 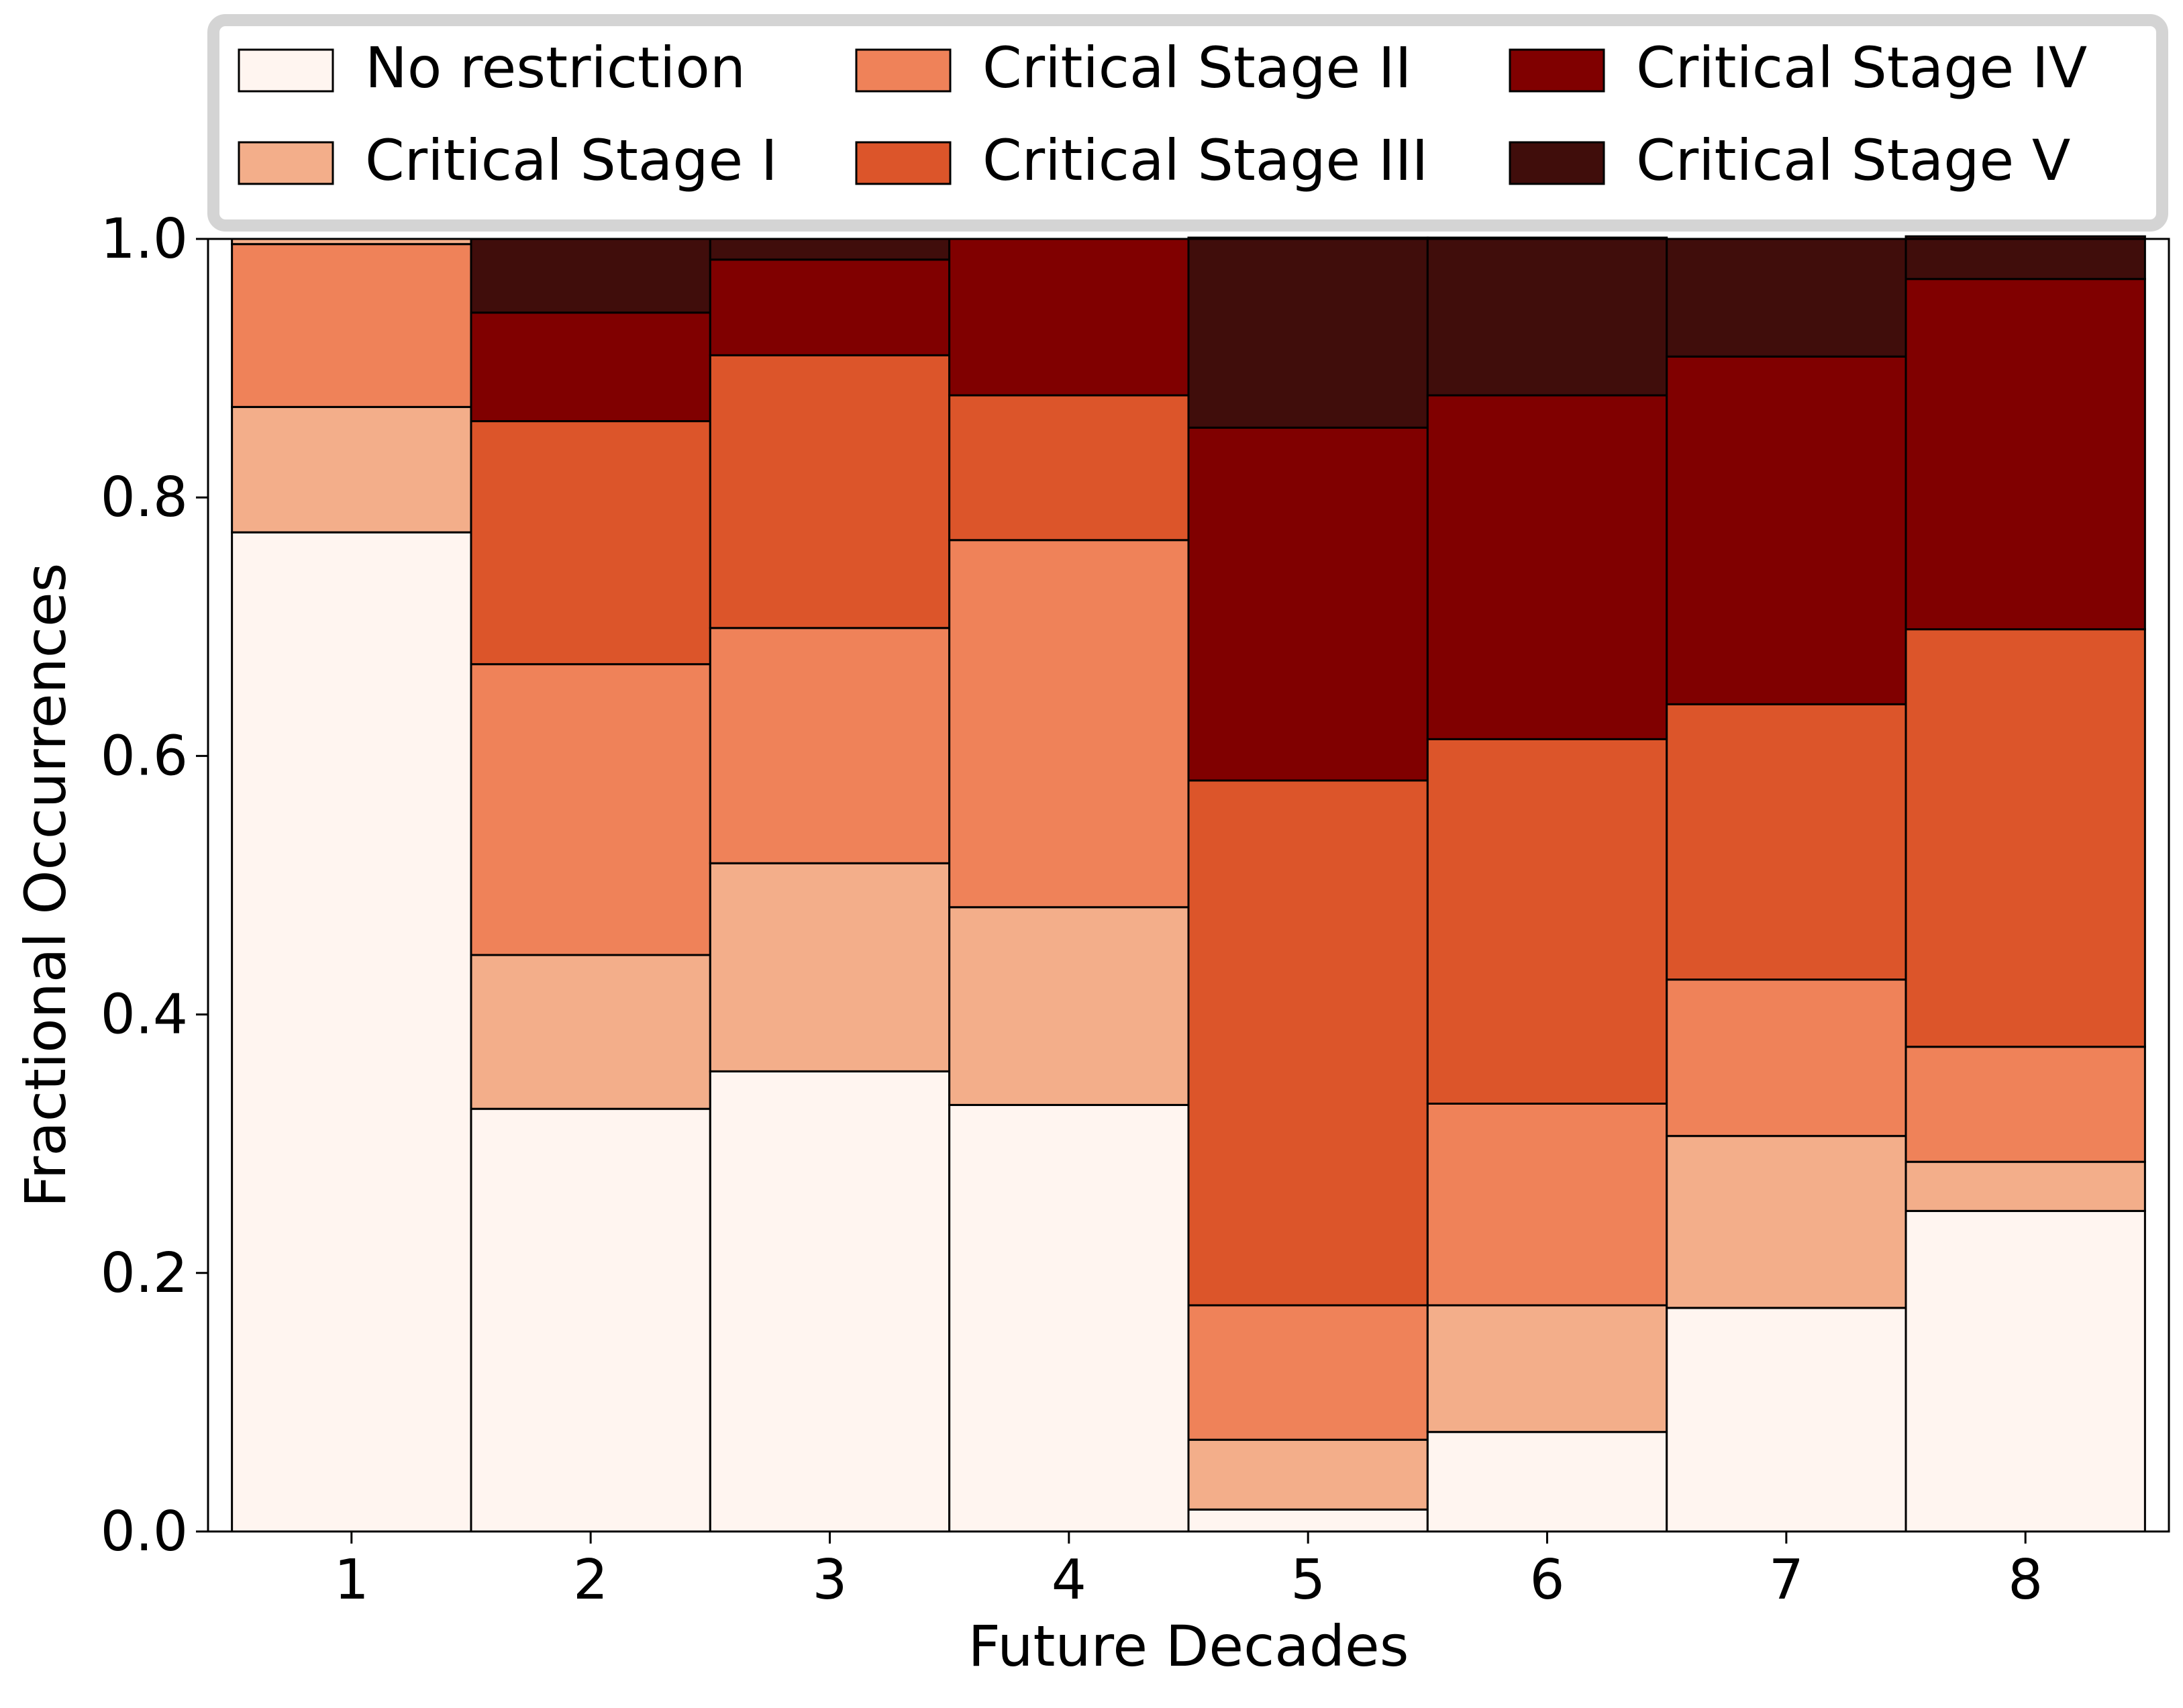 What do you see at coordinates (590, 1580) in the screenshot?
I see `x-tick-label: 2` at bounding box center [590, 1580].